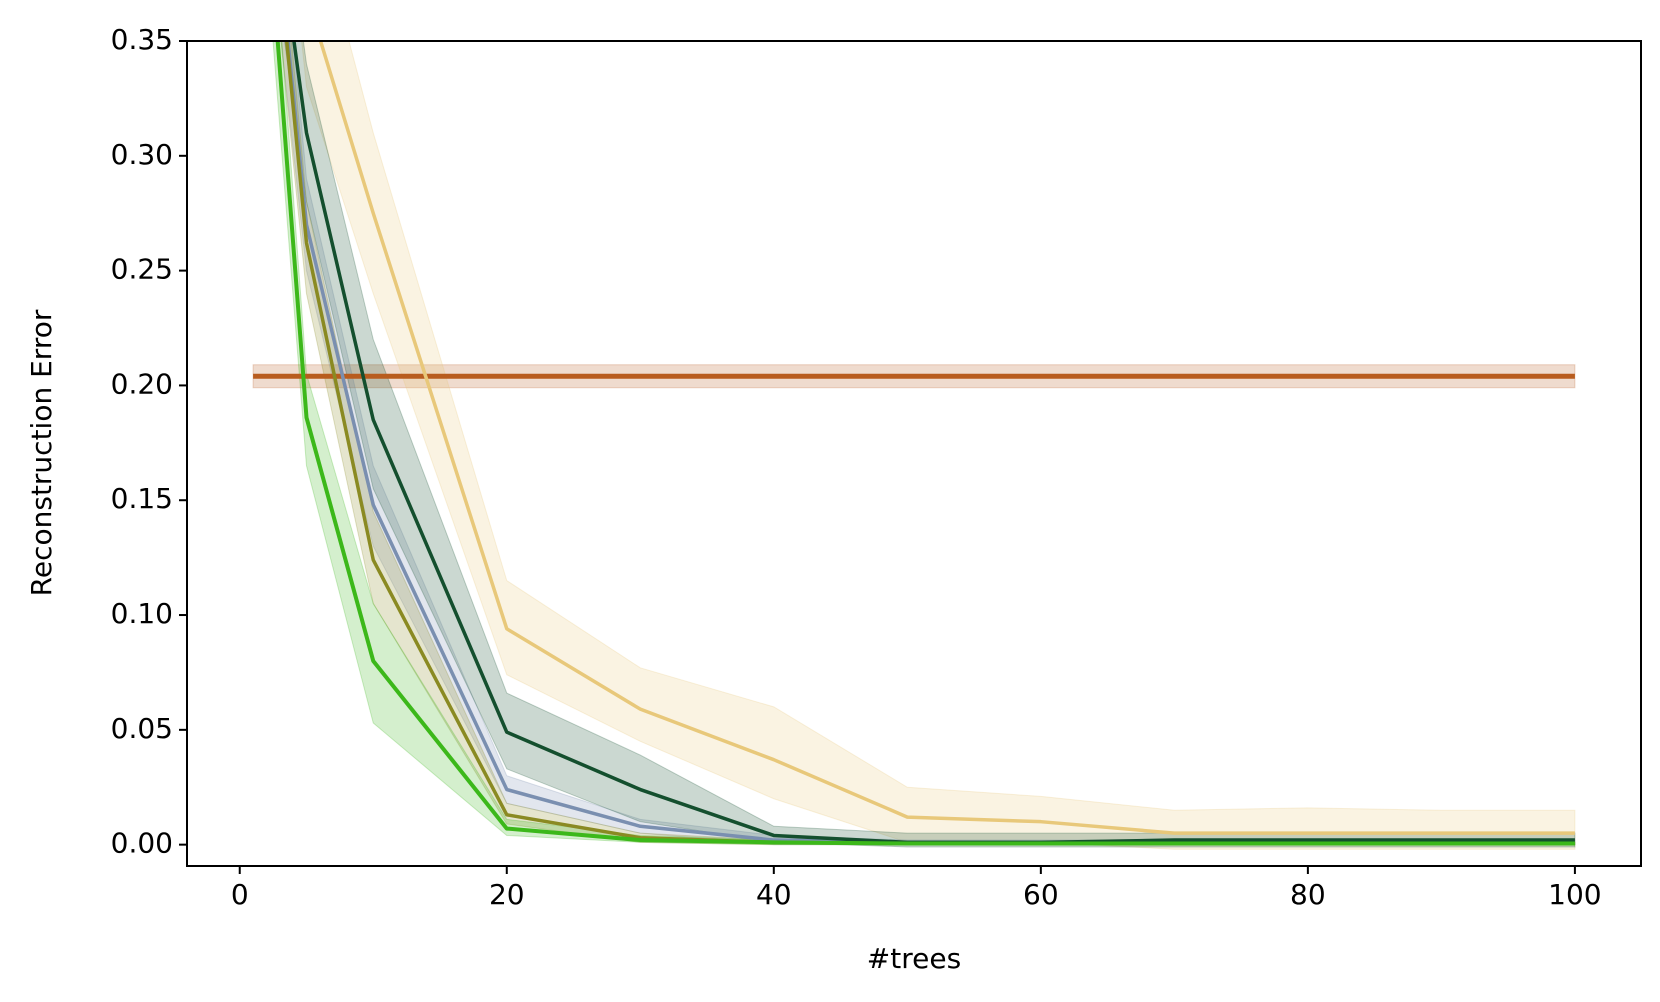  What do you see at coordinates (142, 498) in the screenshot?
I see `y-tick-label: 0.15` at bounding box center [142, 498].